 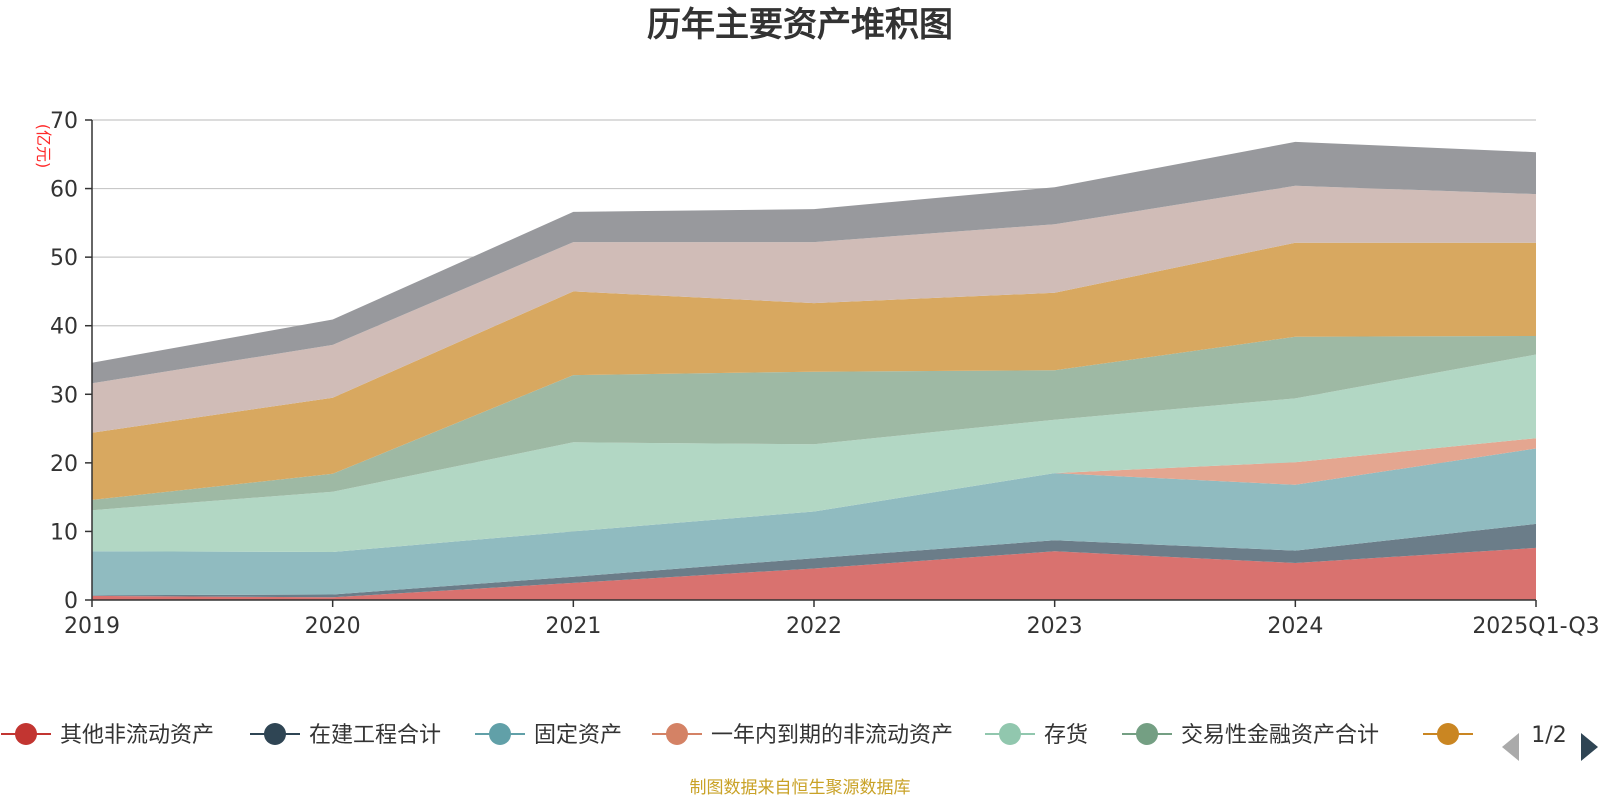 What do you see at coordinates (832, 735) in the screenshot?
I see `legend-label: 一年内到期的非流动资产` at bounding box center [832, 735].